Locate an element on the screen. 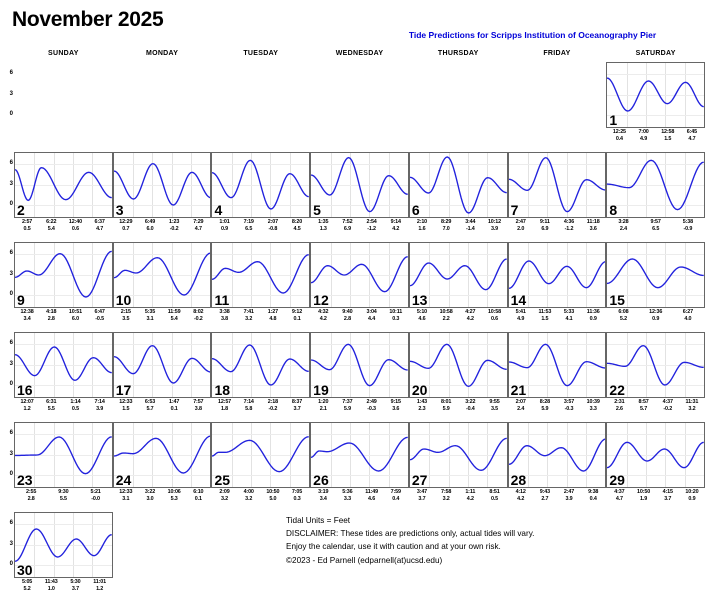 Image resolution: width=719 pixels, height=600 pixels. tide-height: 4.0 is located at coordinates (688, 319).